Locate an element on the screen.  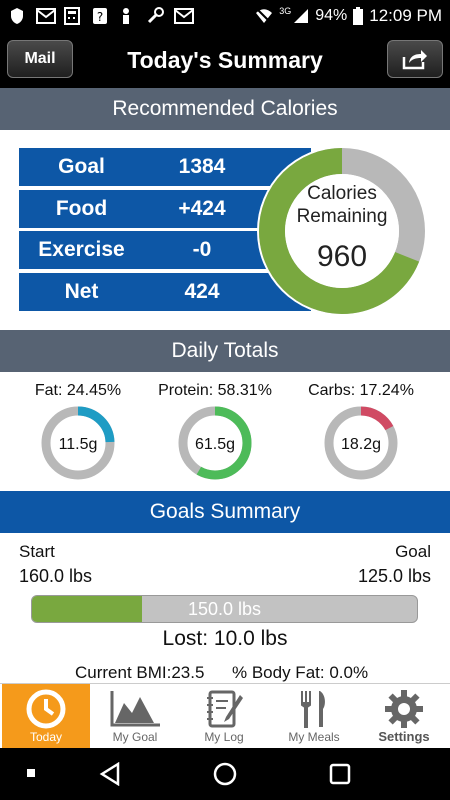
share-icon is located at coordinates (414, 60).